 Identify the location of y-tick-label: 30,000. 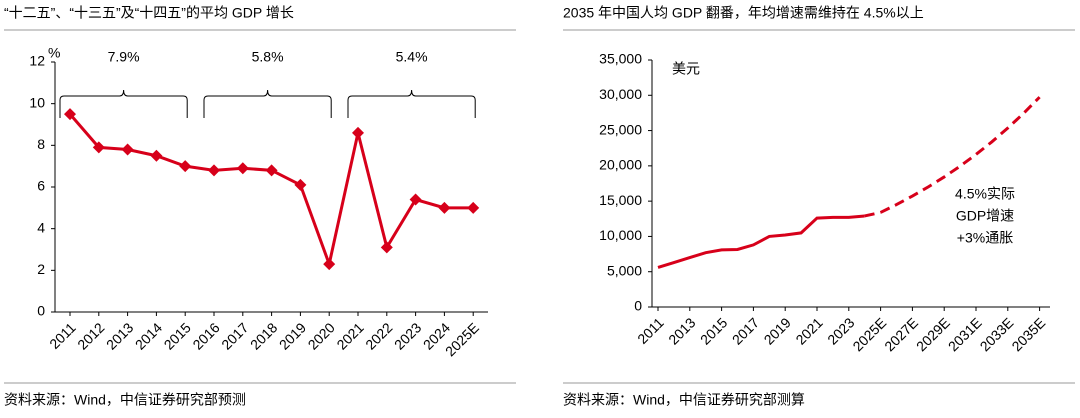
(620, 94).